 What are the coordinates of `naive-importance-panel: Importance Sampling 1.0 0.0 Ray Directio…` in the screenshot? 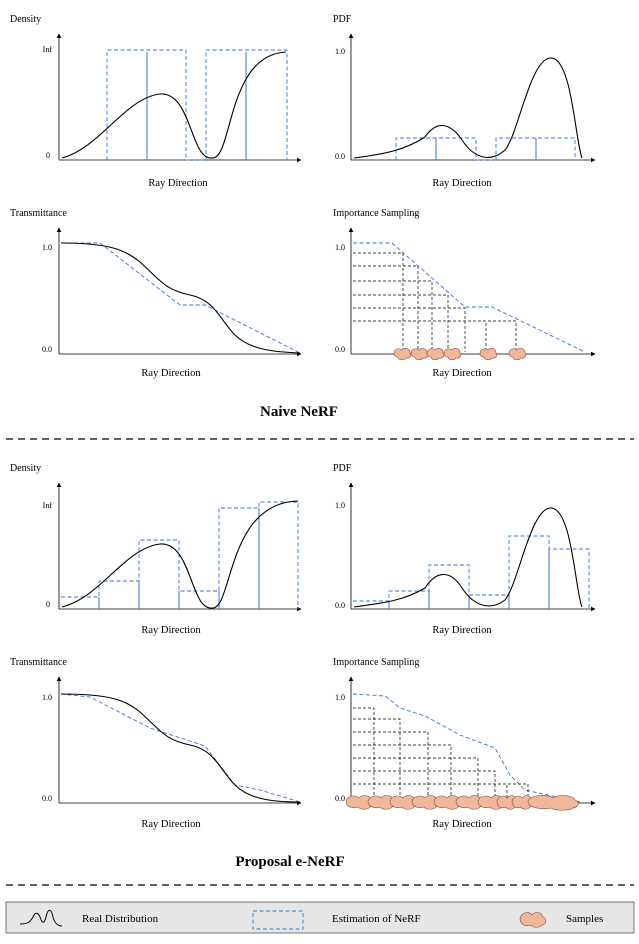 It's located at (464, 293).